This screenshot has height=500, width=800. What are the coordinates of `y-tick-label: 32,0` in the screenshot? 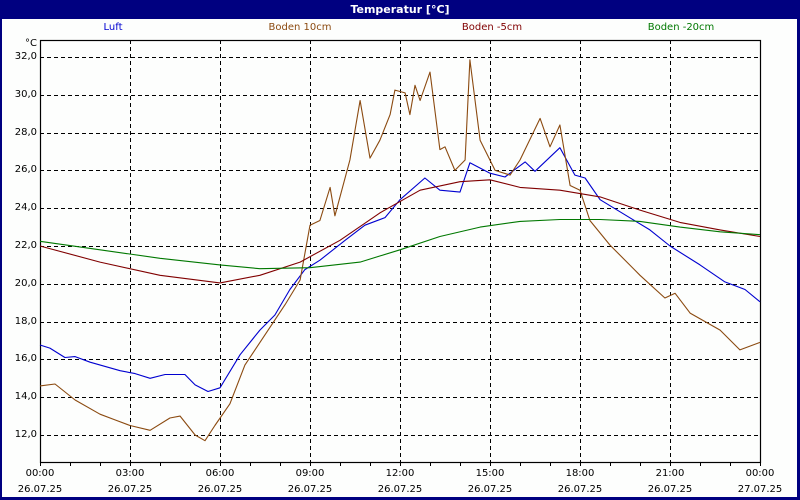 It's located at (25, 56).